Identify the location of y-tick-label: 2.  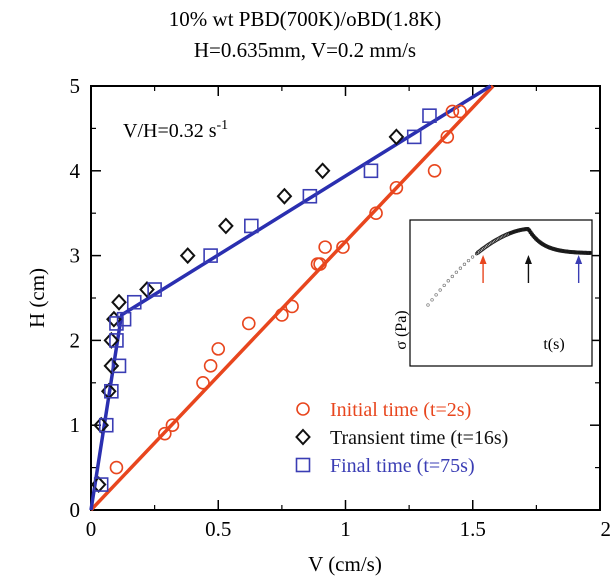
(75, 340).